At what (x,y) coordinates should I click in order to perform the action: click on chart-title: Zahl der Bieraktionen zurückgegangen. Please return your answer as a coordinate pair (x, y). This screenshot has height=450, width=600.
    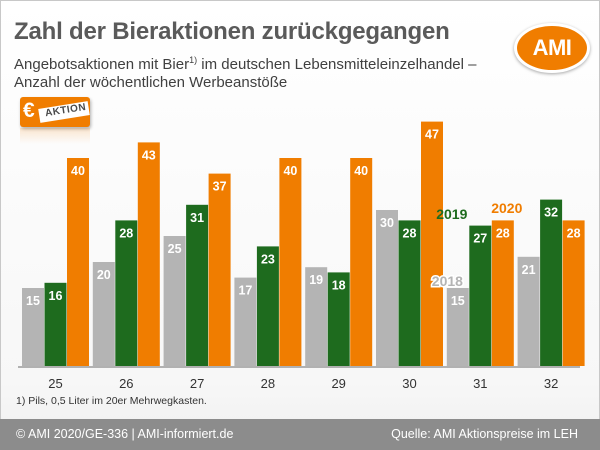
    Looking at the image, I should click on (232, 31).